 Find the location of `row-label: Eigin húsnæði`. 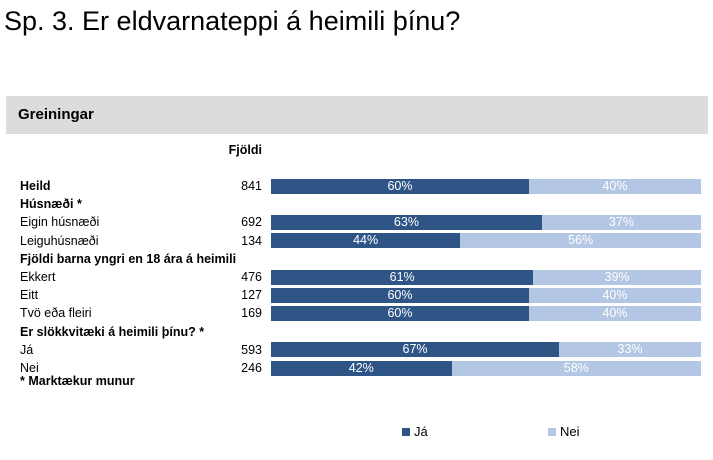

row-label: Eigin húsnæði is located at coordinates (60, 222).